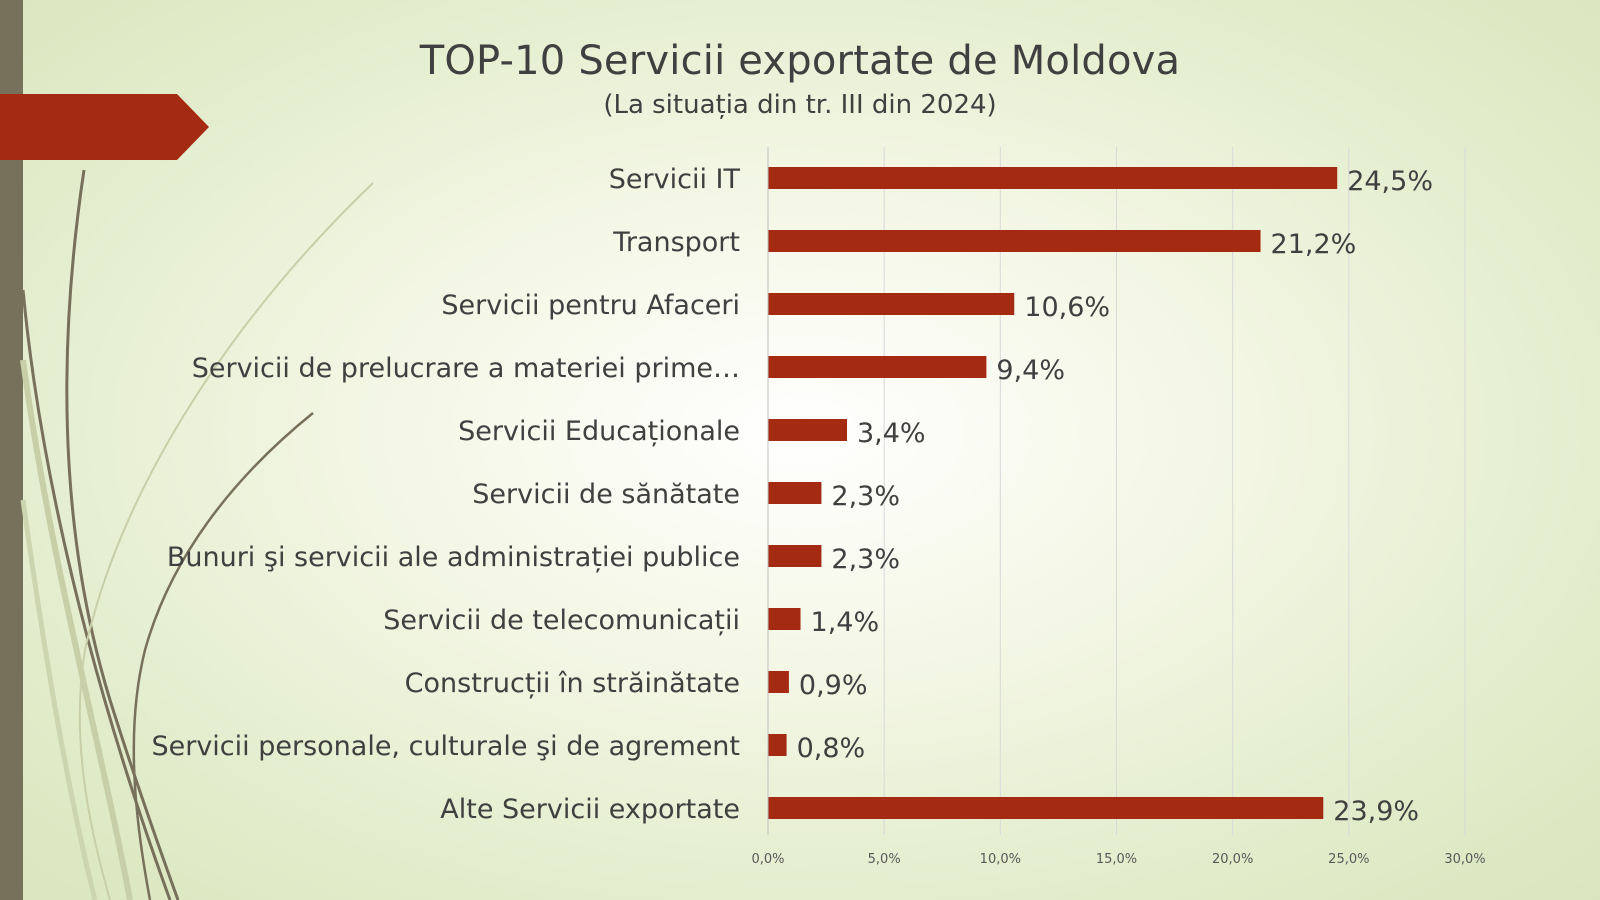 This screenshot has width=1600, height=900. What do you see at coordinates (675, 179) in the screenshot?
I see `category-label: Servicii IT` at bounding box center [675, 179].